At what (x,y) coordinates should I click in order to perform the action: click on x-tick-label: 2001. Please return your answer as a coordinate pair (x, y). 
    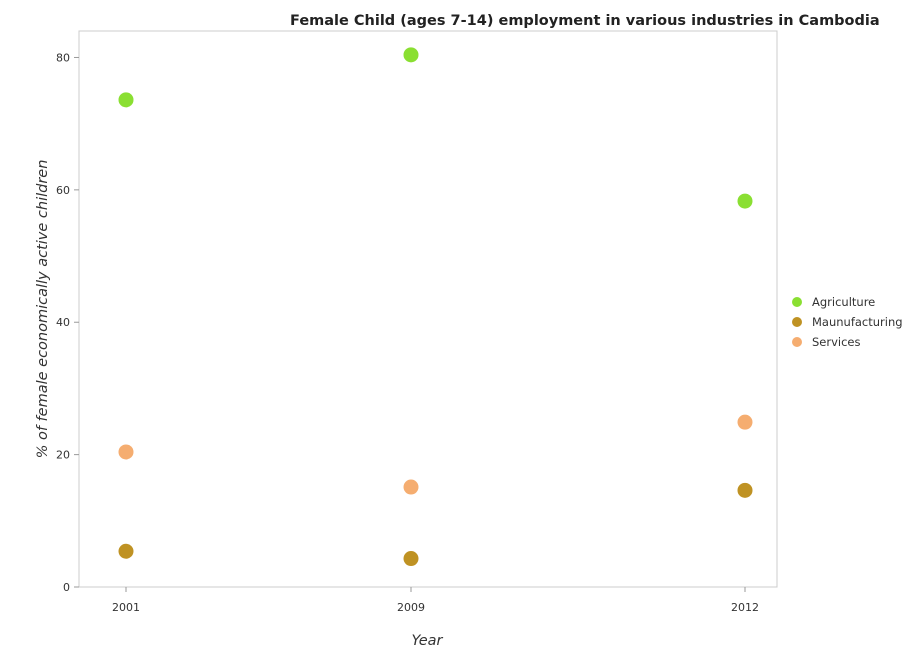
    Looking at the image, I should click on (126, 607).